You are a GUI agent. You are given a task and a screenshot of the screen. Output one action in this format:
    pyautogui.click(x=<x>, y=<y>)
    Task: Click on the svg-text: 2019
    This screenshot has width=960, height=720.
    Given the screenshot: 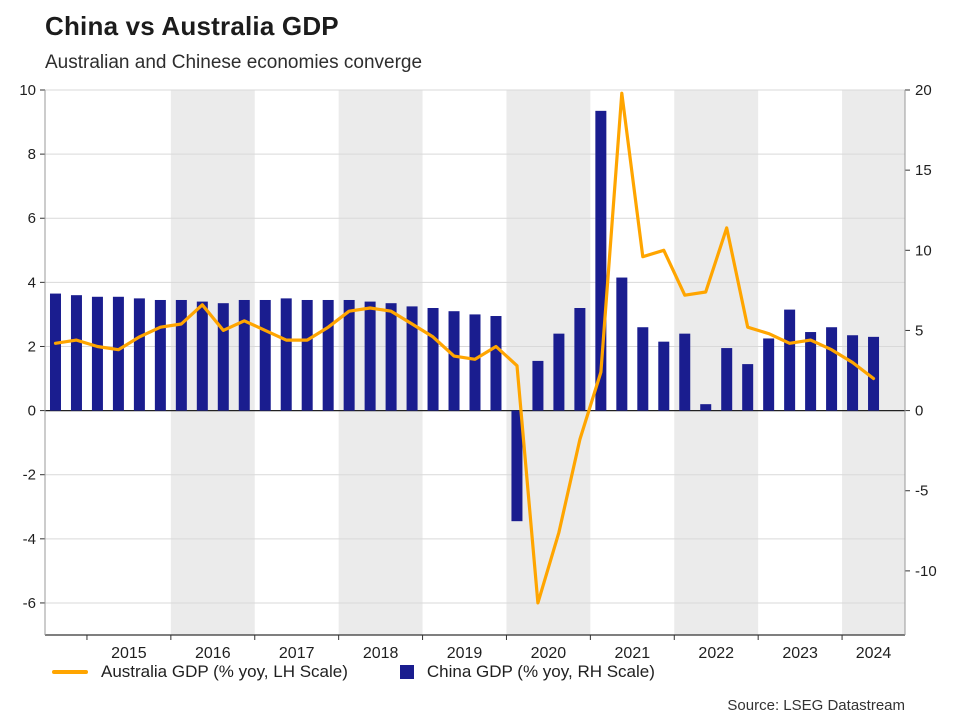 What is the action you would take?
    pyautogui.click(x=465, y=652)
    